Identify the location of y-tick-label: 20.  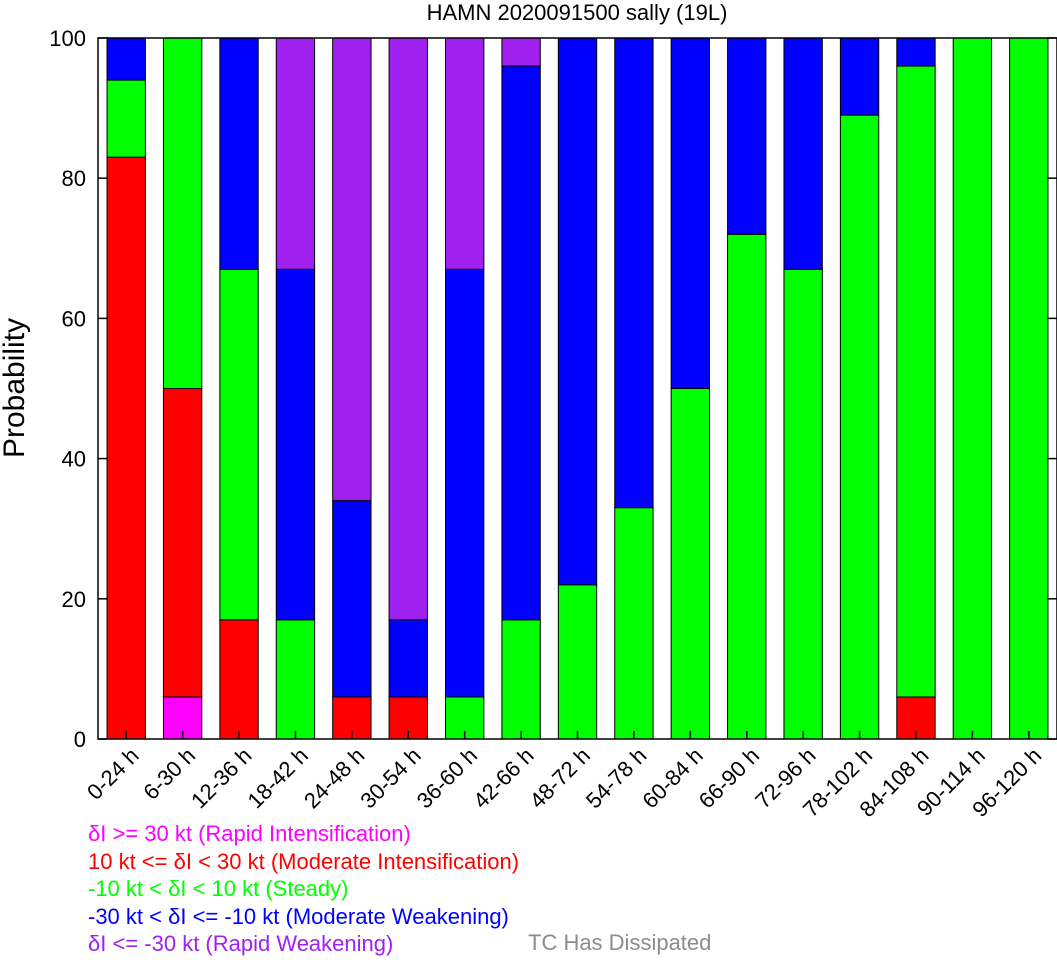
(74, 599).